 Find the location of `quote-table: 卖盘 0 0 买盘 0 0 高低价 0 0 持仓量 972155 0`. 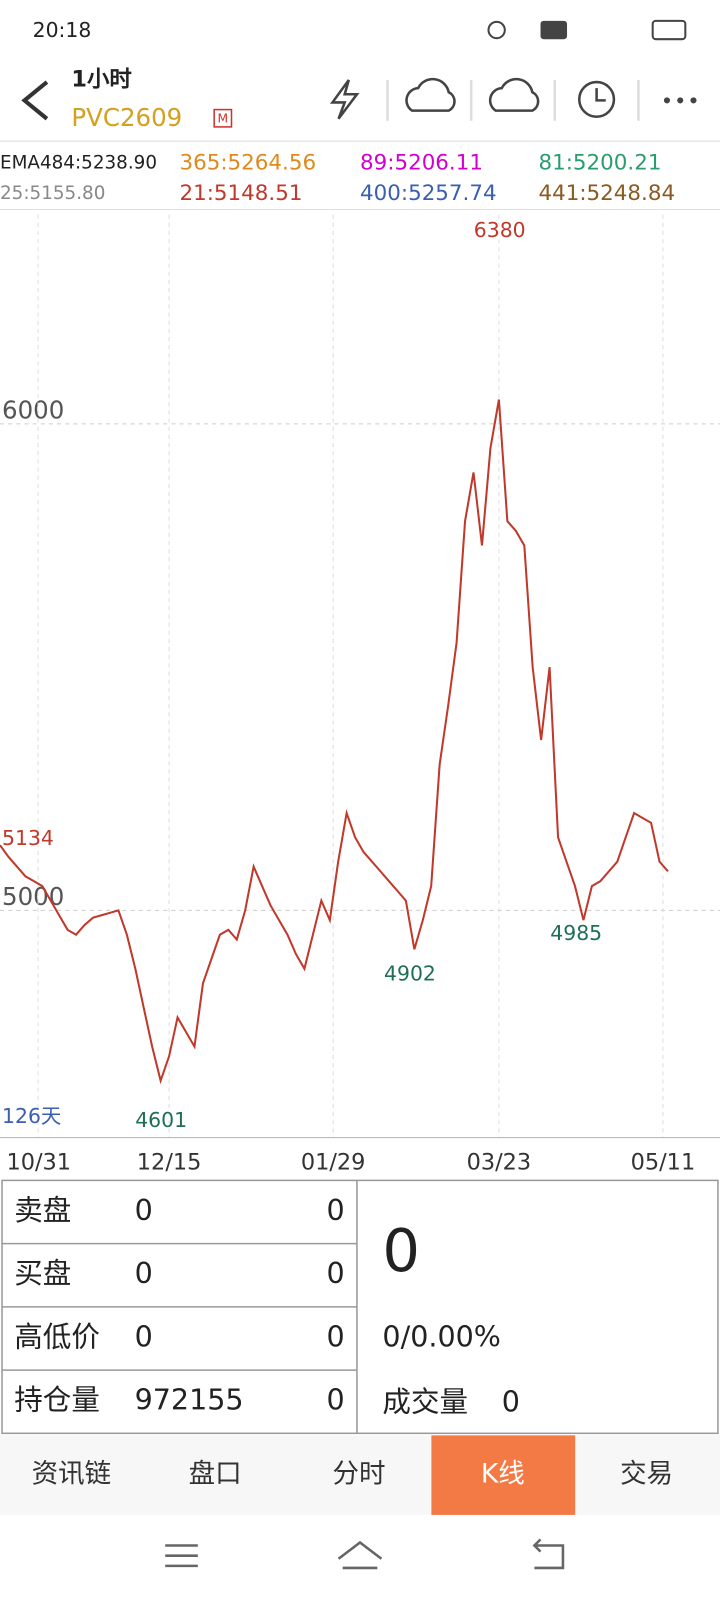

quote-table: 卖盘 0 0 买盘 0 0 高低价 0 0 持仓量 972155 0 is located at coordinates (179, 1305).